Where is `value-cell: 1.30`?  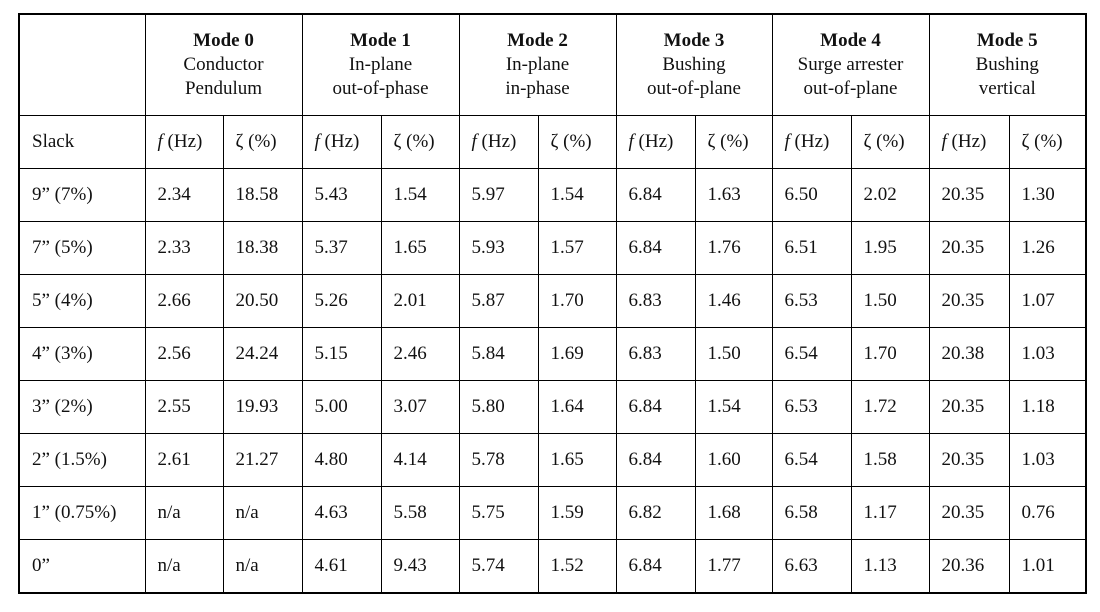 value-cell: 1.30 is located at coordinates (1047, 195).